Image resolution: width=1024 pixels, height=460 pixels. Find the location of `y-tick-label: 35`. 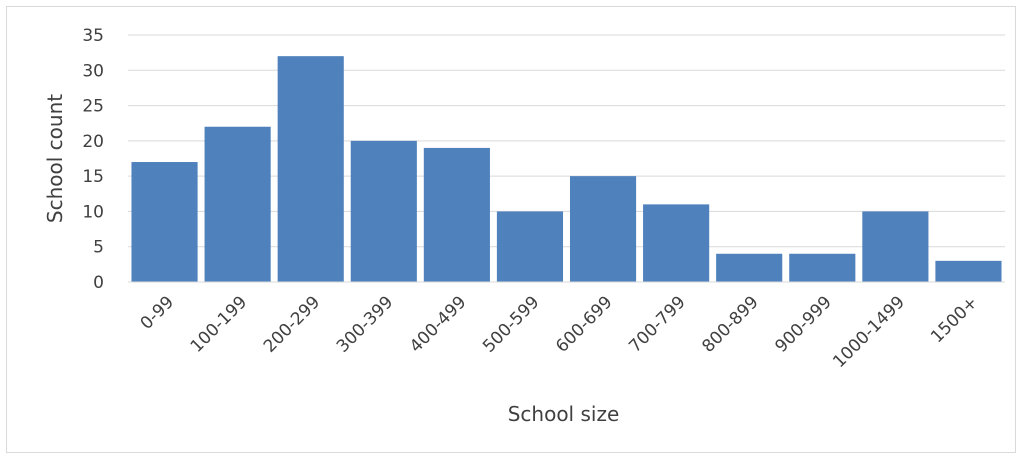

y-tick-label: 35 is located at coordinates (93, 36).